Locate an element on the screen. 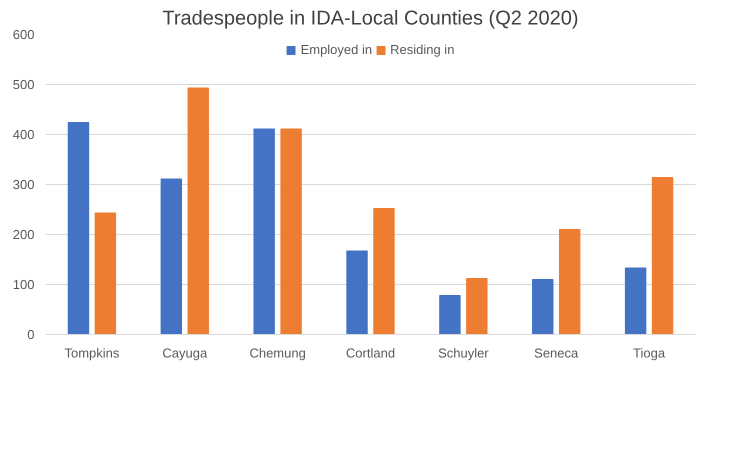 This screenshot has height=457, width=749. chart-title: Tradespeople in IDA-Local Counties (Q2 2020) is located at coordinates (370, 19).